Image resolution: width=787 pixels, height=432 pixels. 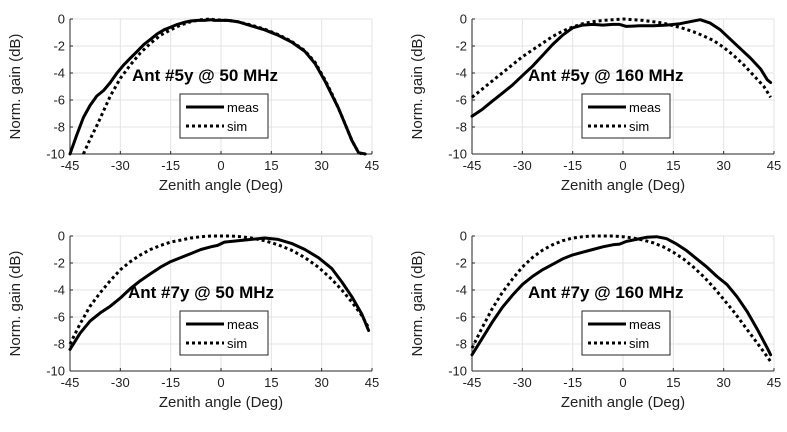 What do you see at coordinates (605, 75) in the screenshot?
I see `chart-annotation: Ant #5y @ 160 MHz` at bounding box center [605, 75].